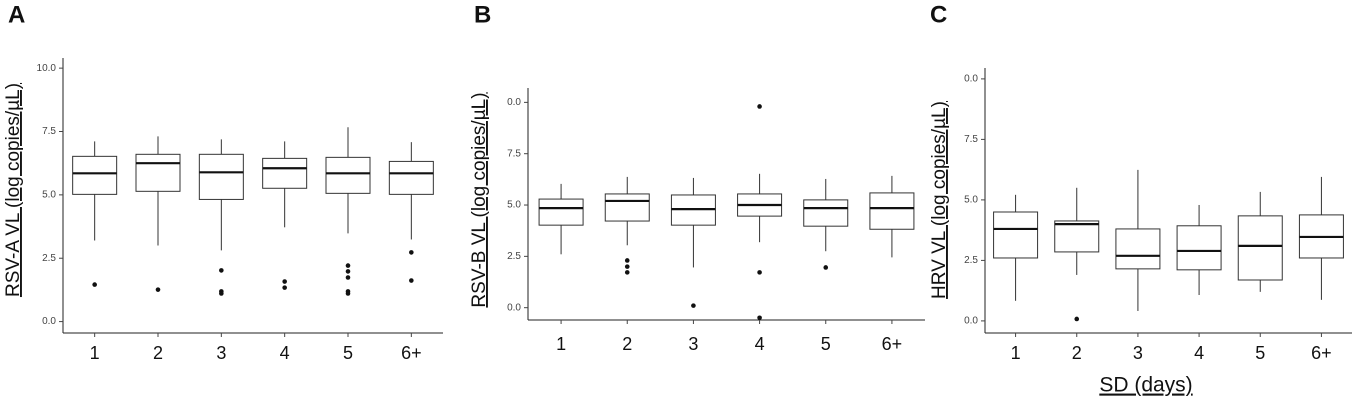  I want to click on panel-letter: A, so click(16, 14).